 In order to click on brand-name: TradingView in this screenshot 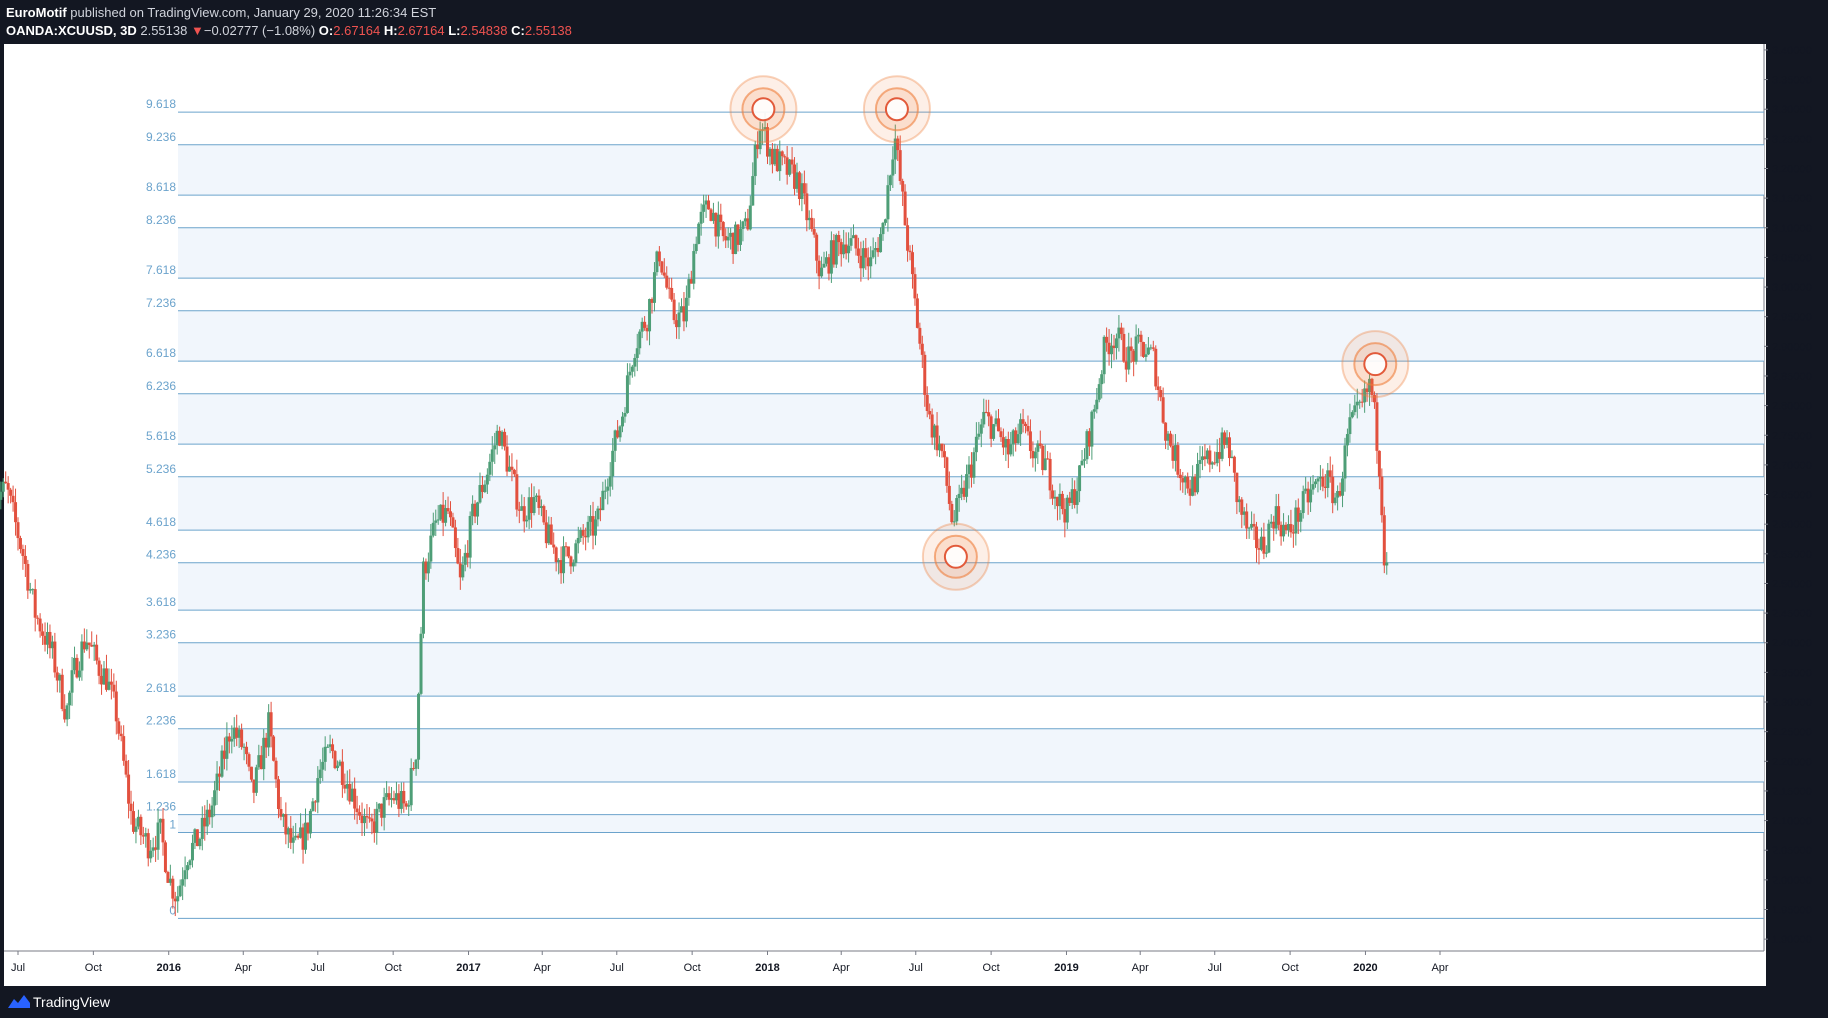, I will do `click(72, 1002)`.